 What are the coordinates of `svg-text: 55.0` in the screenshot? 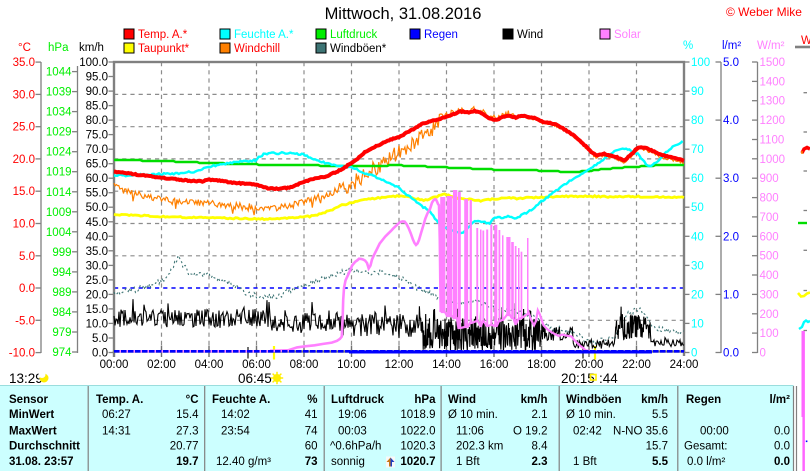 It's located at (97, 194).